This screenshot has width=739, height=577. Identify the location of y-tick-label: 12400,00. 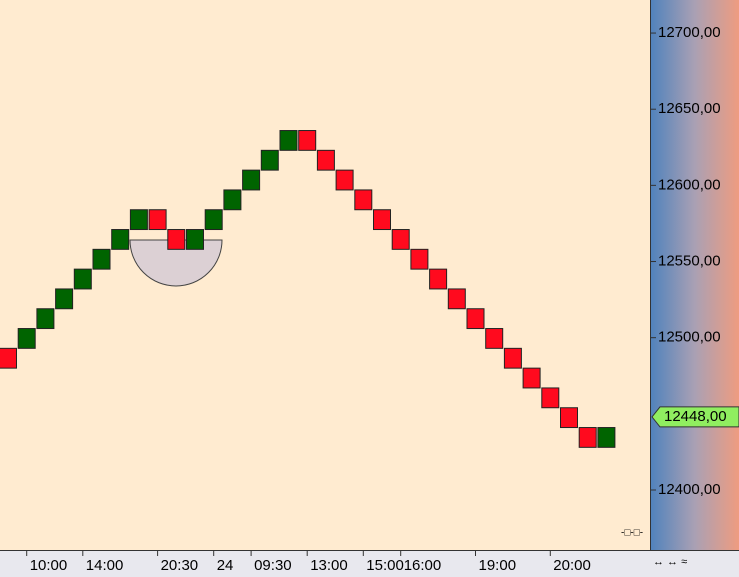
(689, 489).